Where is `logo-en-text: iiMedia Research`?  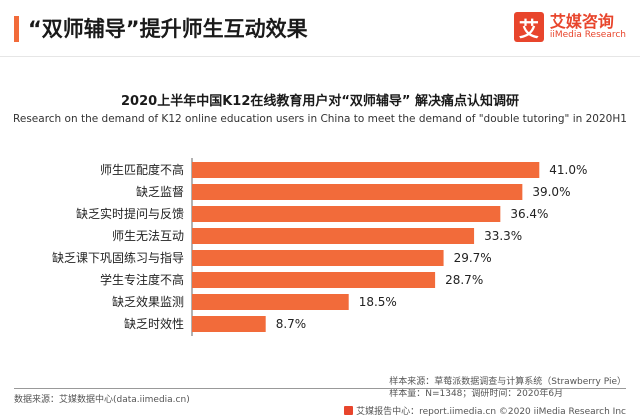 logo-en-text: iiMedia Research is located at coordinates (587, 34).